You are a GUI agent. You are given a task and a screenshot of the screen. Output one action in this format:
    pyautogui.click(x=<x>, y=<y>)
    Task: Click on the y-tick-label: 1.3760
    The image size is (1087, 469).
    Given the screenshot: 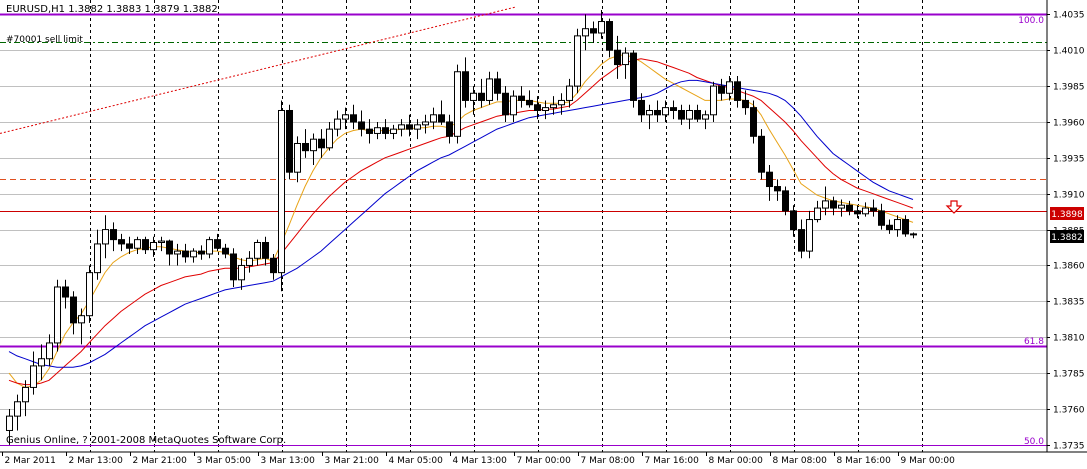 What is the action you would take?
    pyautogui.click(x=1069, y=411)
    